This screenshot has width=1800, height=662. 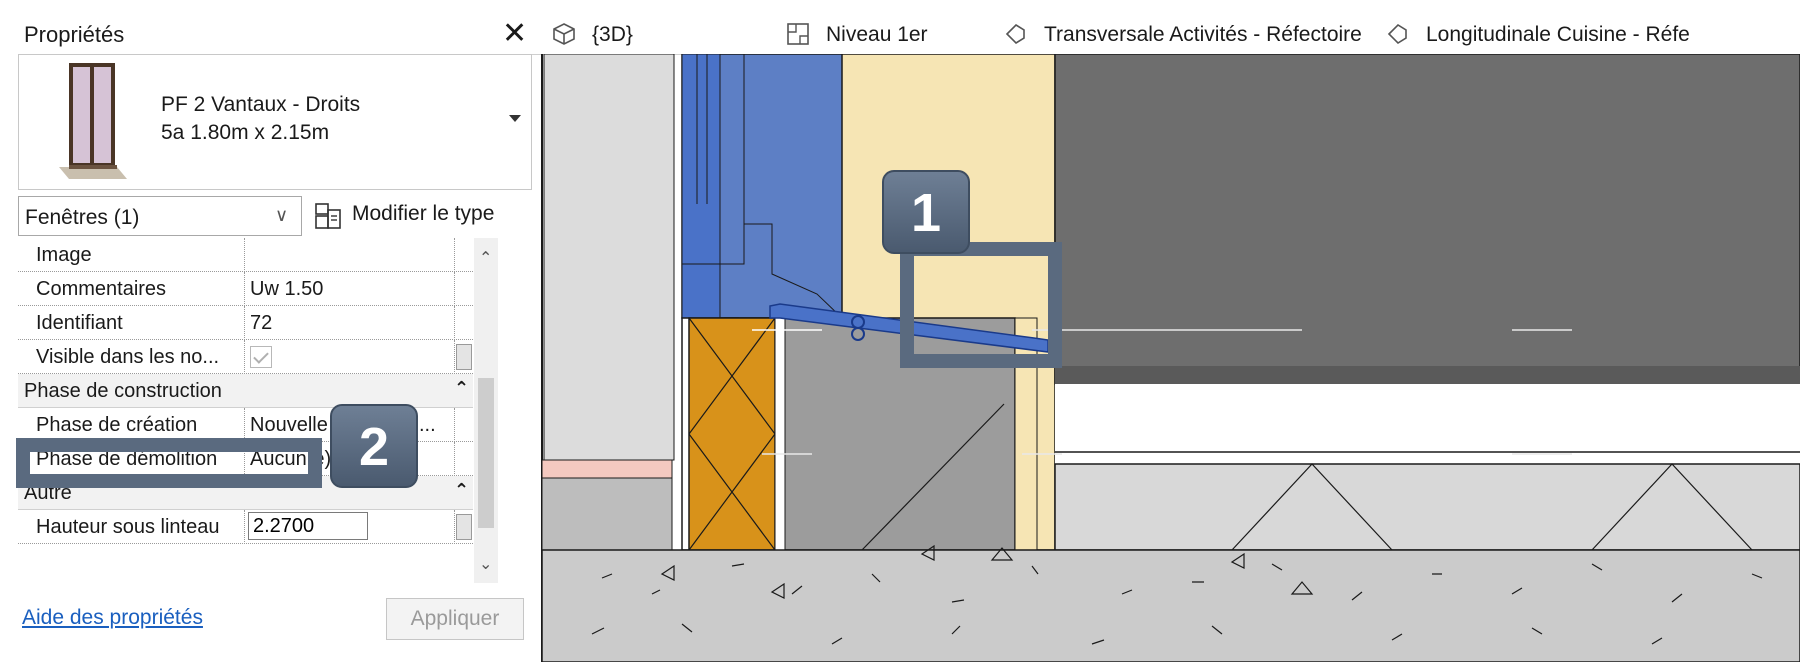 I want to click on properties-scrollbar: ⌃ ⌄, so click(x=486, y=410).